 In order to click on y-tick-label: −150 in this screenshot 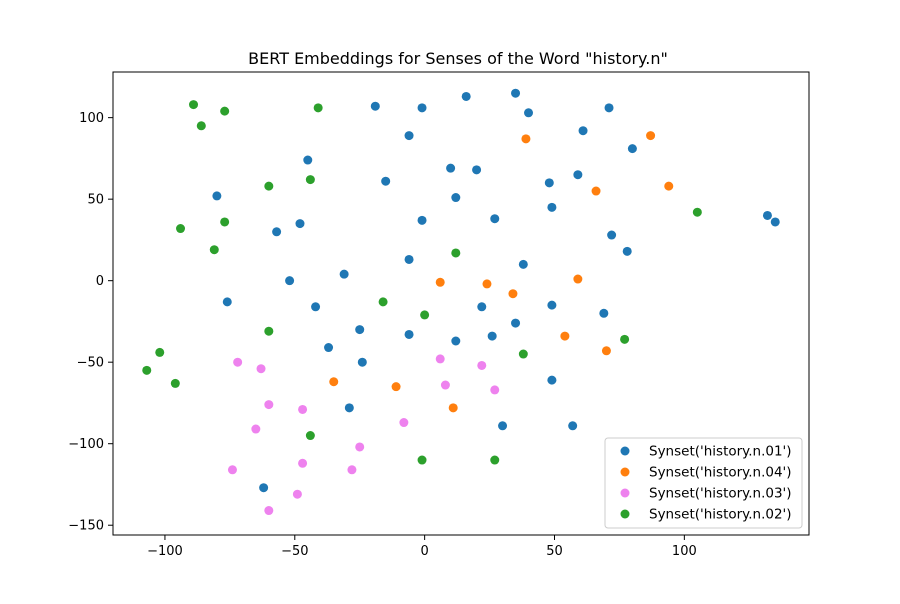, I will do `click(86, 526)`.